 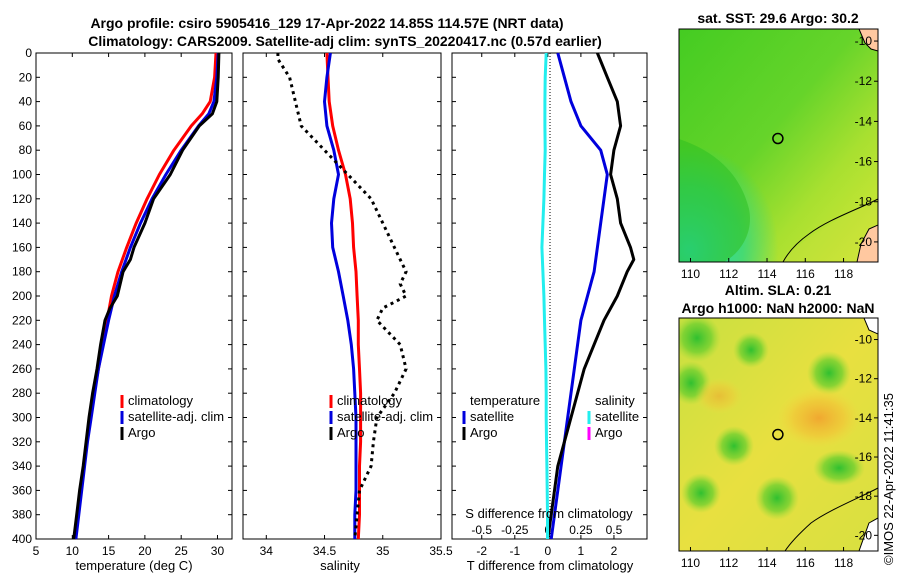 What do you see at coordinates (22, 369) in the screenshot?
I see `depth-tick-label: 260` at bounding box center [22, 369].